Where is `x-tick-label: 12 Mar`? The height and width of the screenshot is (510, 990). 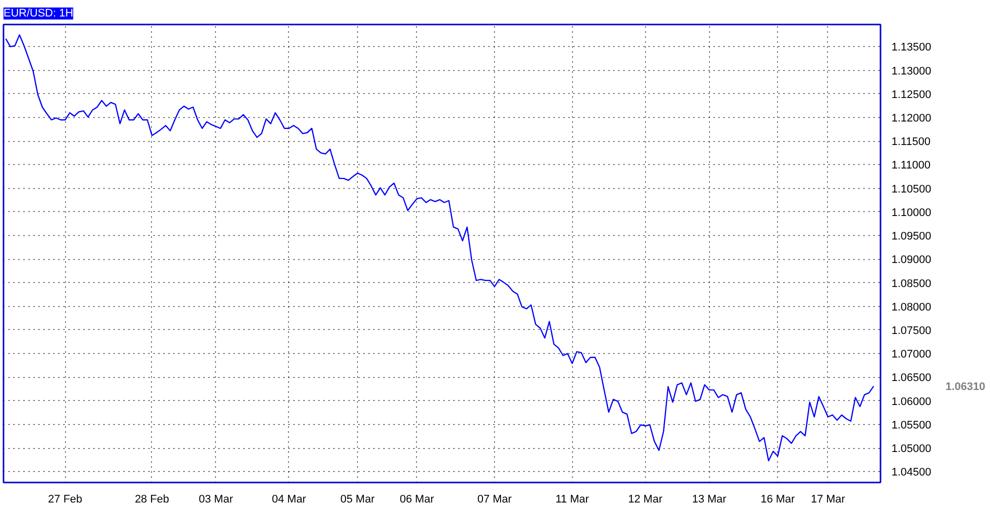 x-tick-label: 12 Mar is located at coordinates (645, 500).